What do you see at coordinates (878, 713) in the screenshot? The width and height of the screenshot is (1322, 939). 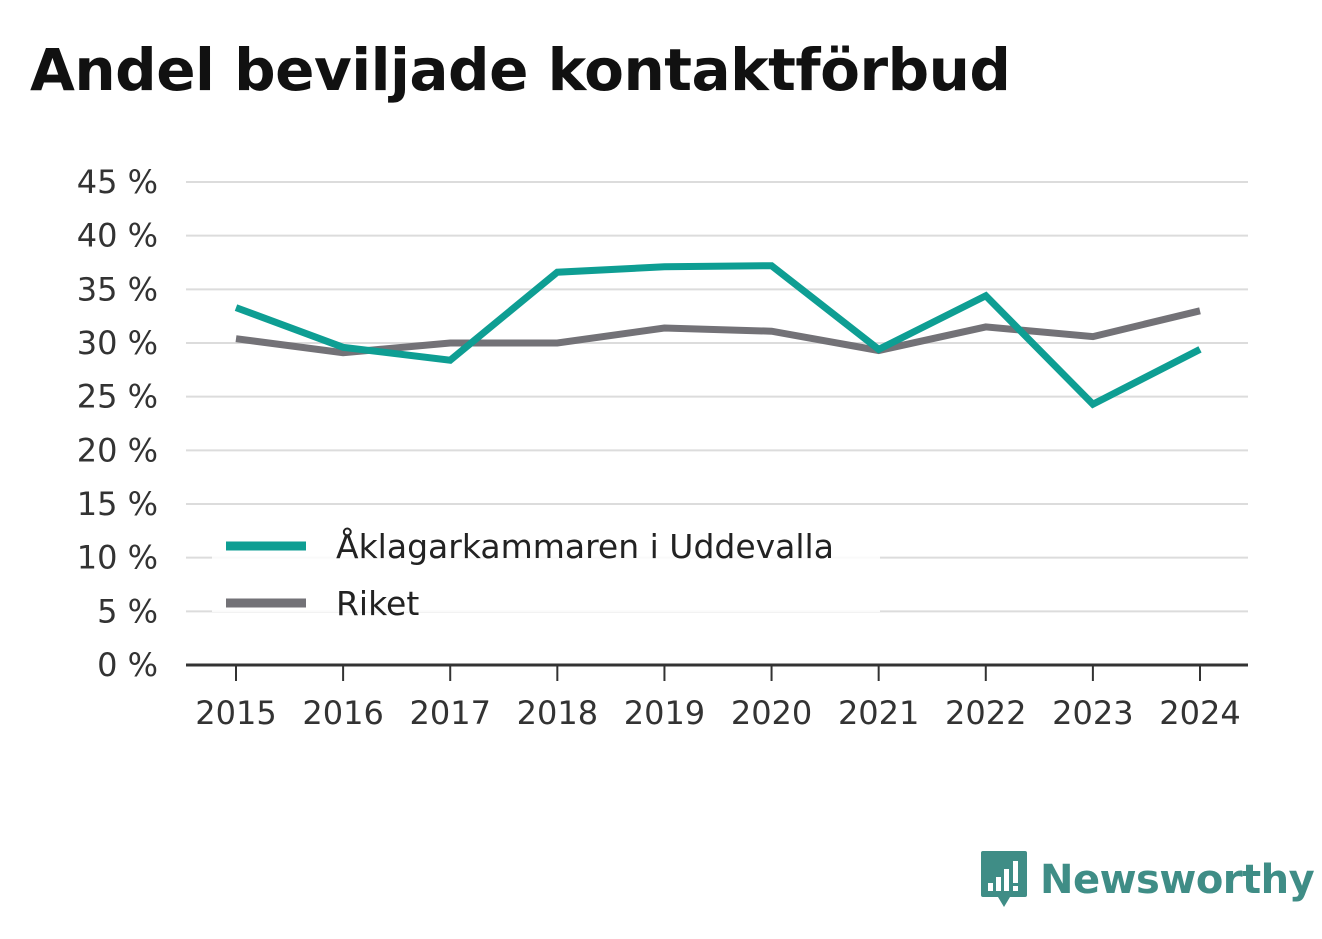 I see `x-tick-label: 2021` at bounding box center [878, 713].